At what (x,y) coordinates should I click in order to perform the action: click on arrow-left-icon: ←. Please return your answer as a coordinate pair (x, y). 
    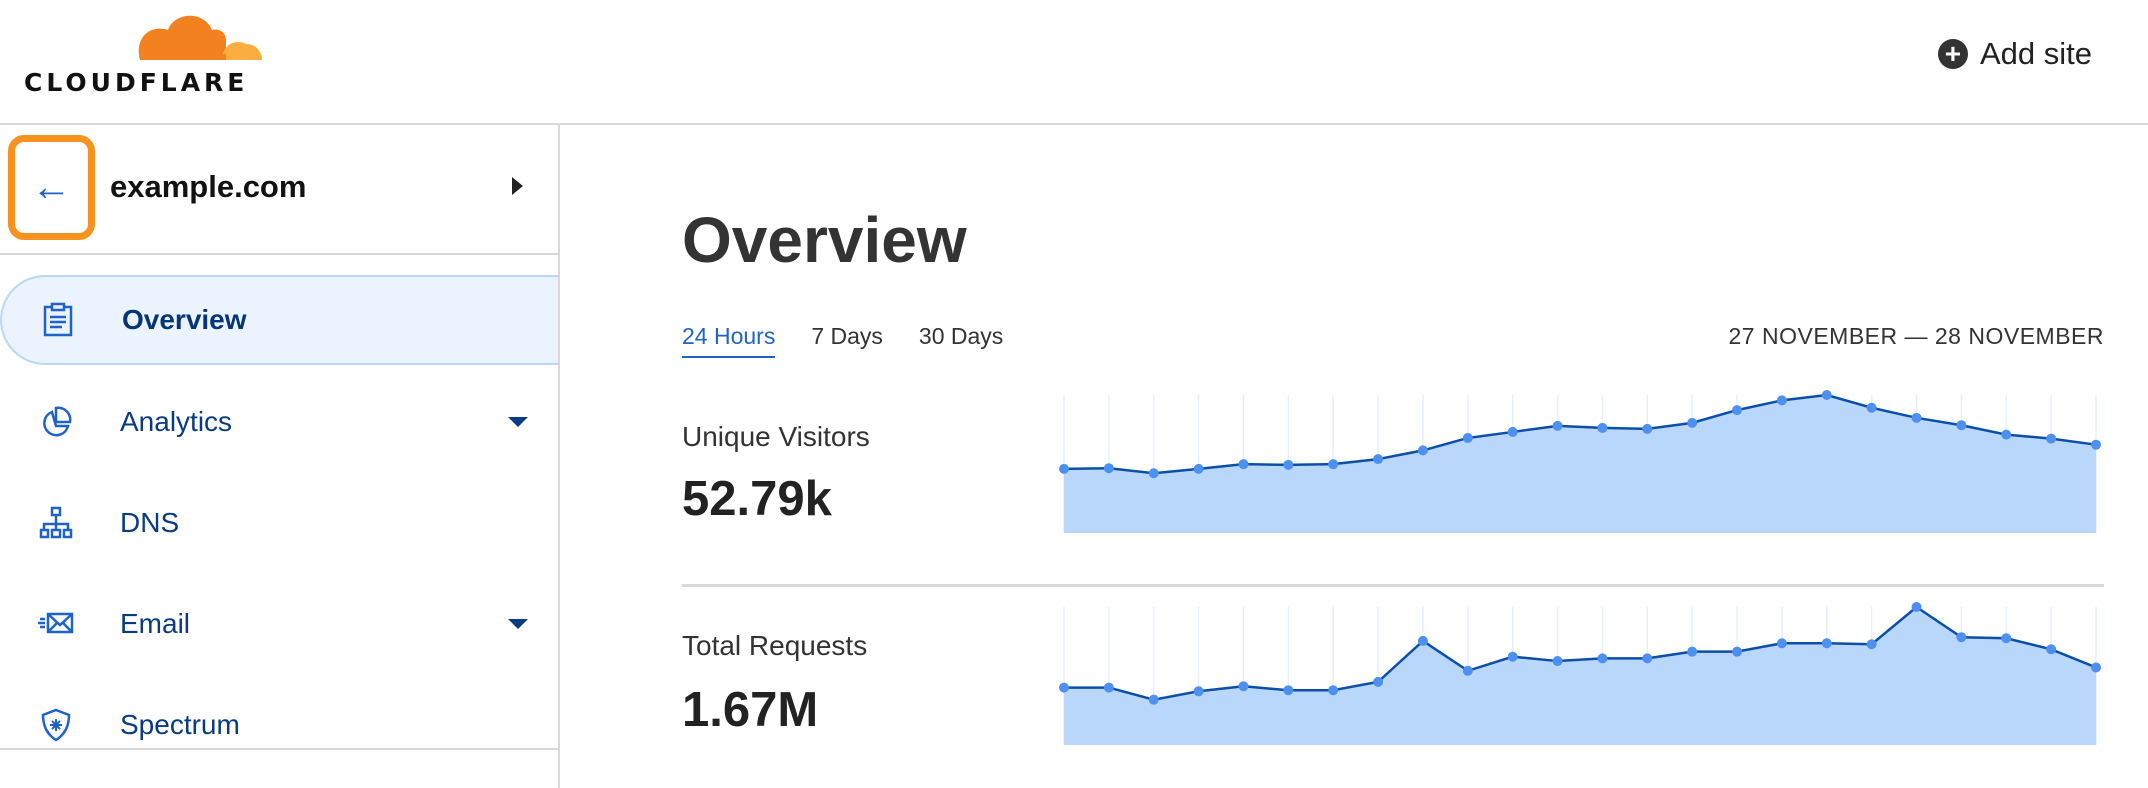
    Looking at the image, I should click on (51, 187).